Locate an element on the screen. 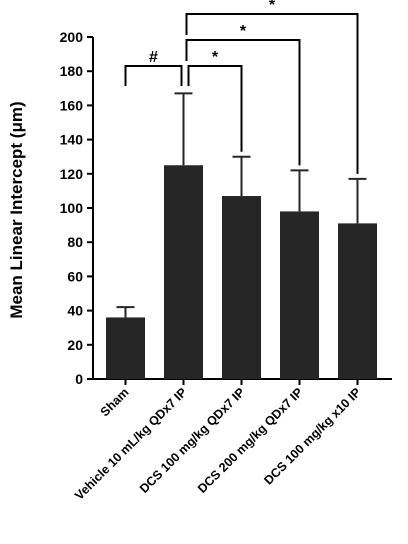 This screenshot has height=544, width=408. y-tick-label: 40 is located at coordinates (75, 311).